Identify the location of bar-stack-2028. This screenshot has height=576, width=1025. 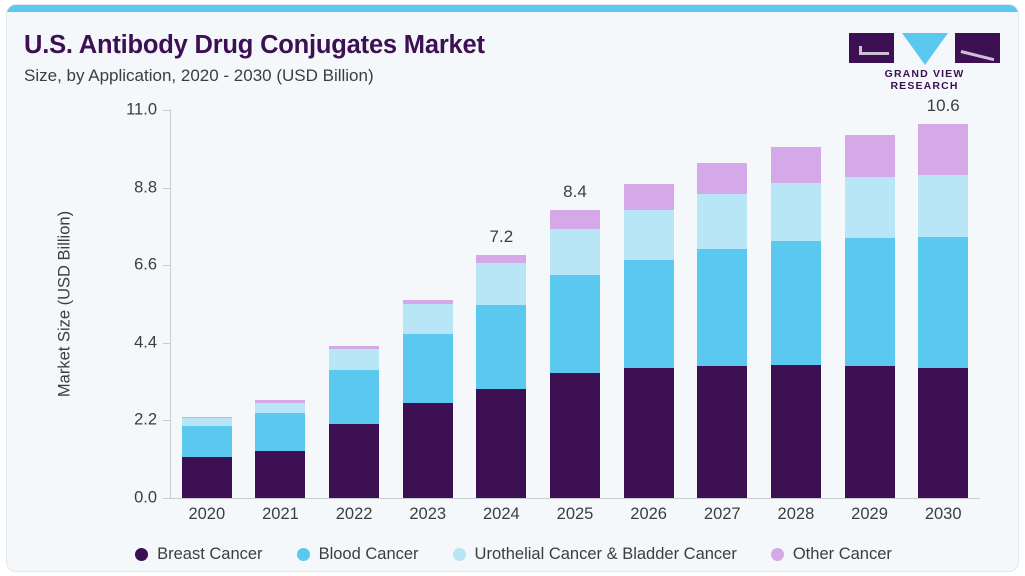
(795, 304).